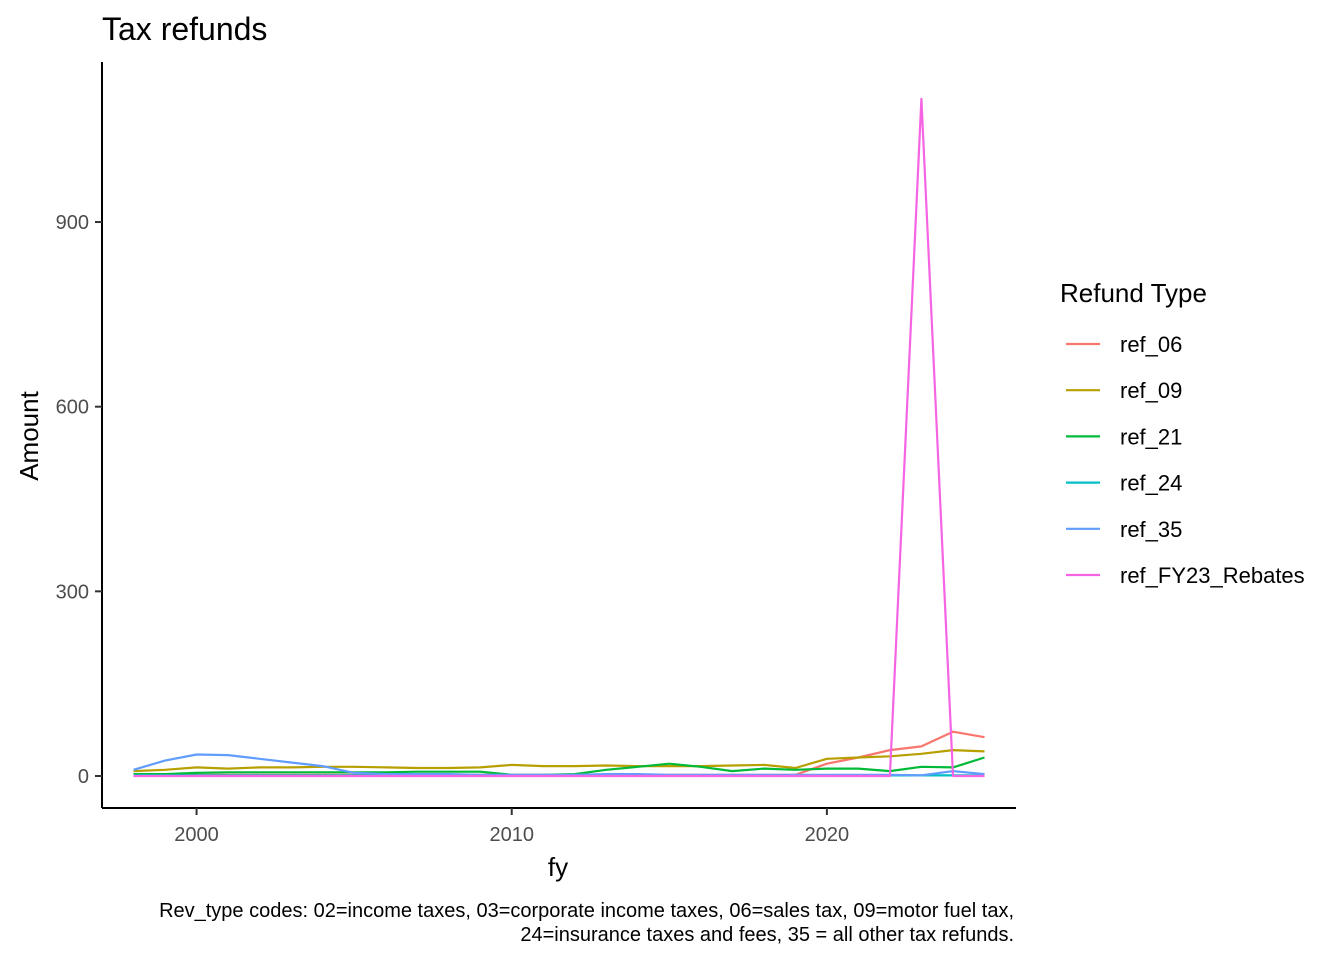 This screenshot has height=960, width=1344. Describe the element at coordinates (29, 435) in the screenshot. I see `y-axis-title: Amount` at that location.